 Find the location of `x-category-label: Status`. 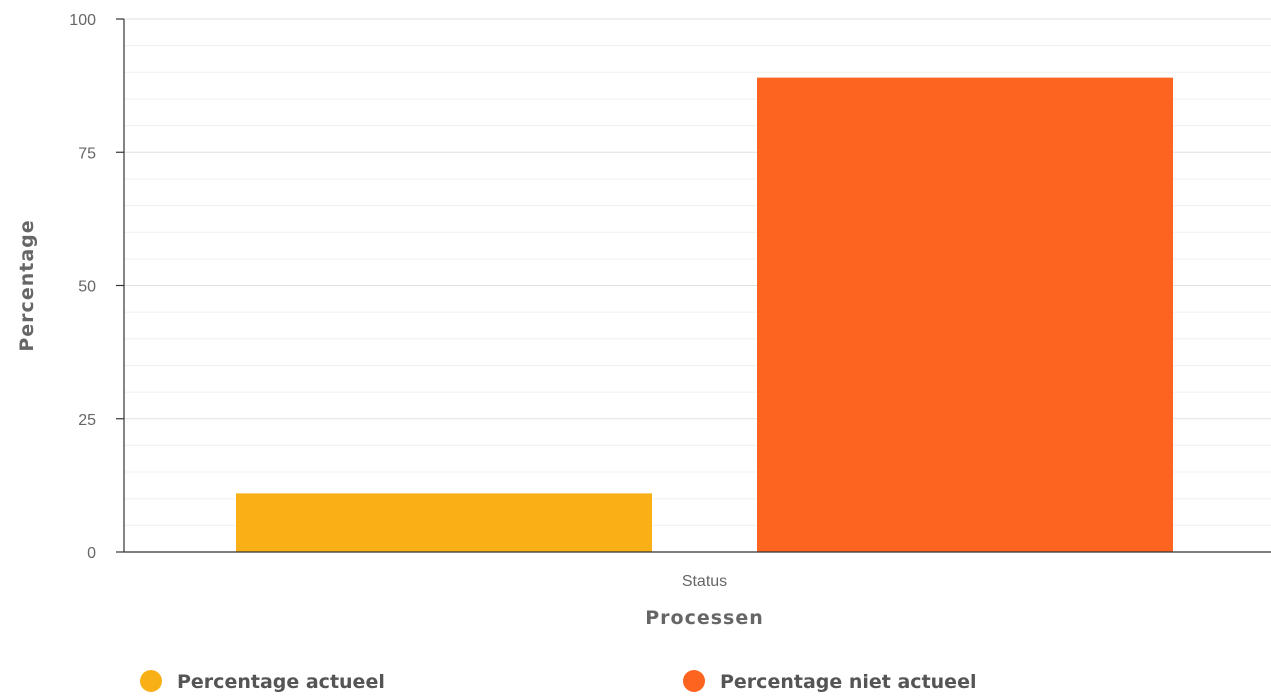

x-category-label: Status is located at coordinates (704, 581).